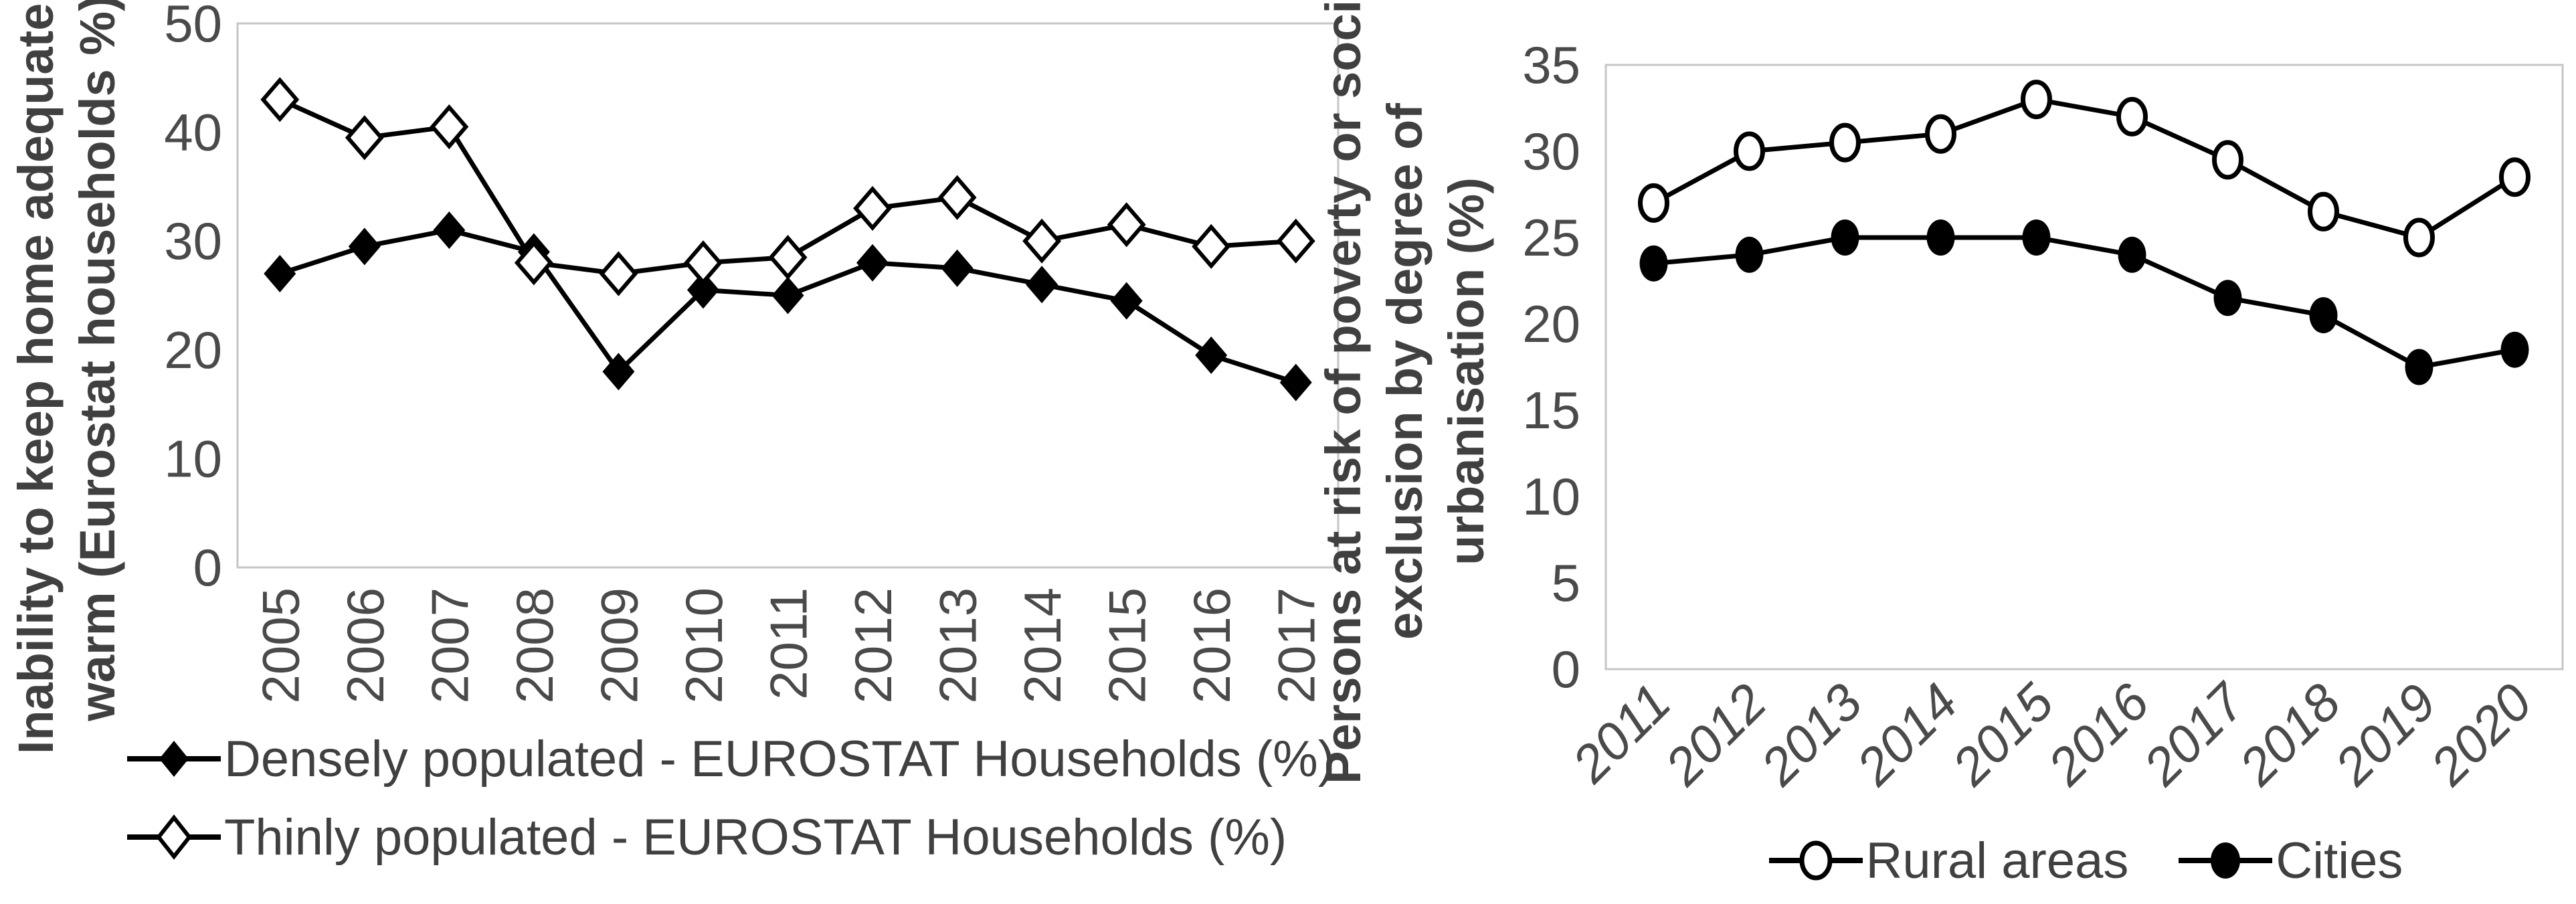 The image size is (2576, 904). Describe the element at coordinates (2226, 860) in the screenshot. I see `circle-filled-marker-icon` at that location.